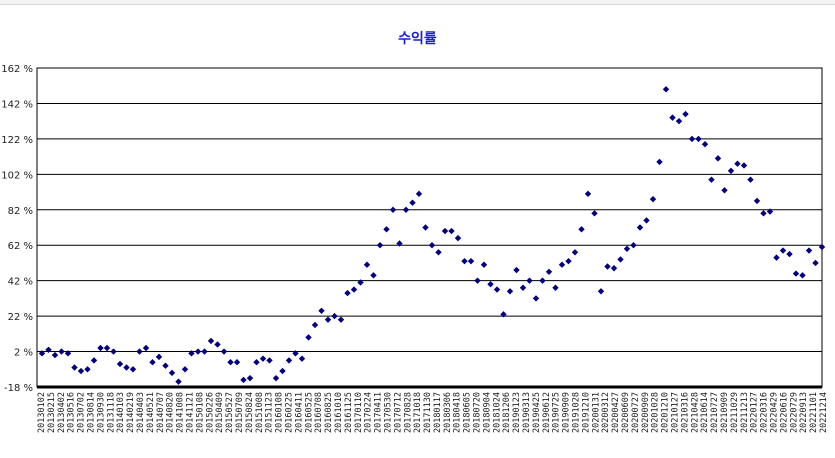 The height and width of the screenshot is (458, 835). Describe the element at coordinates (666, 412) in the screenshot. I see `x-tick-label: 20201210` at that location.